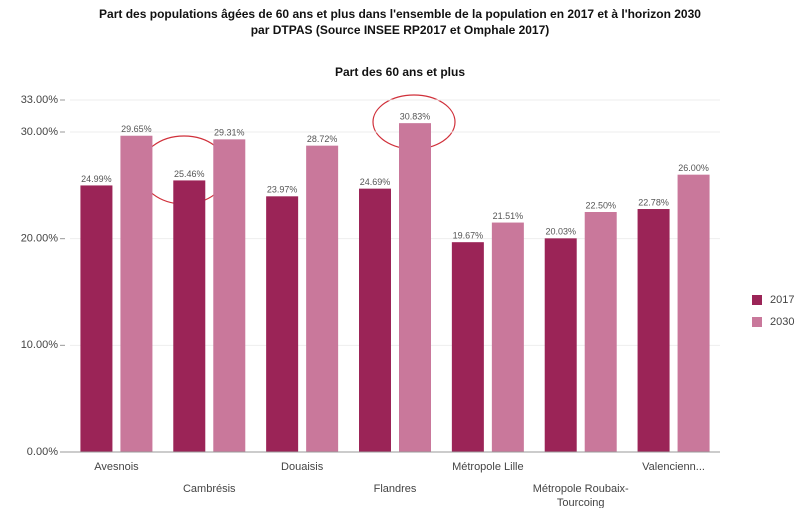 This screenshot has width=803, height=508. I want to click on y-tick-label: 20.00%, so click(40, 239).